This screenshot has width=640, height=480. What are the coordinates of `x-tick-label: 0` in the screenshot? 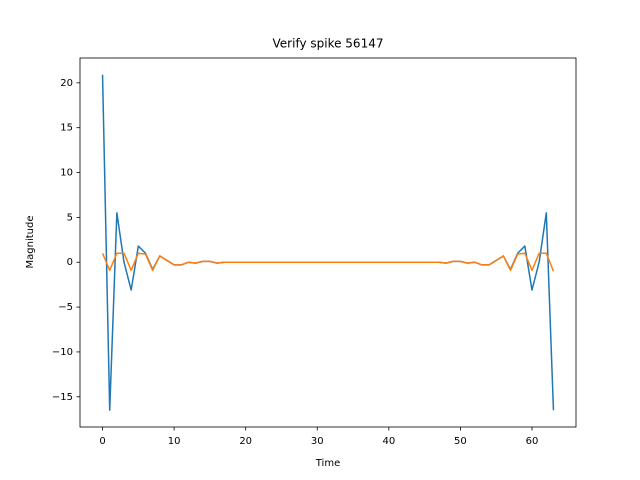 It's located at (102, 441).